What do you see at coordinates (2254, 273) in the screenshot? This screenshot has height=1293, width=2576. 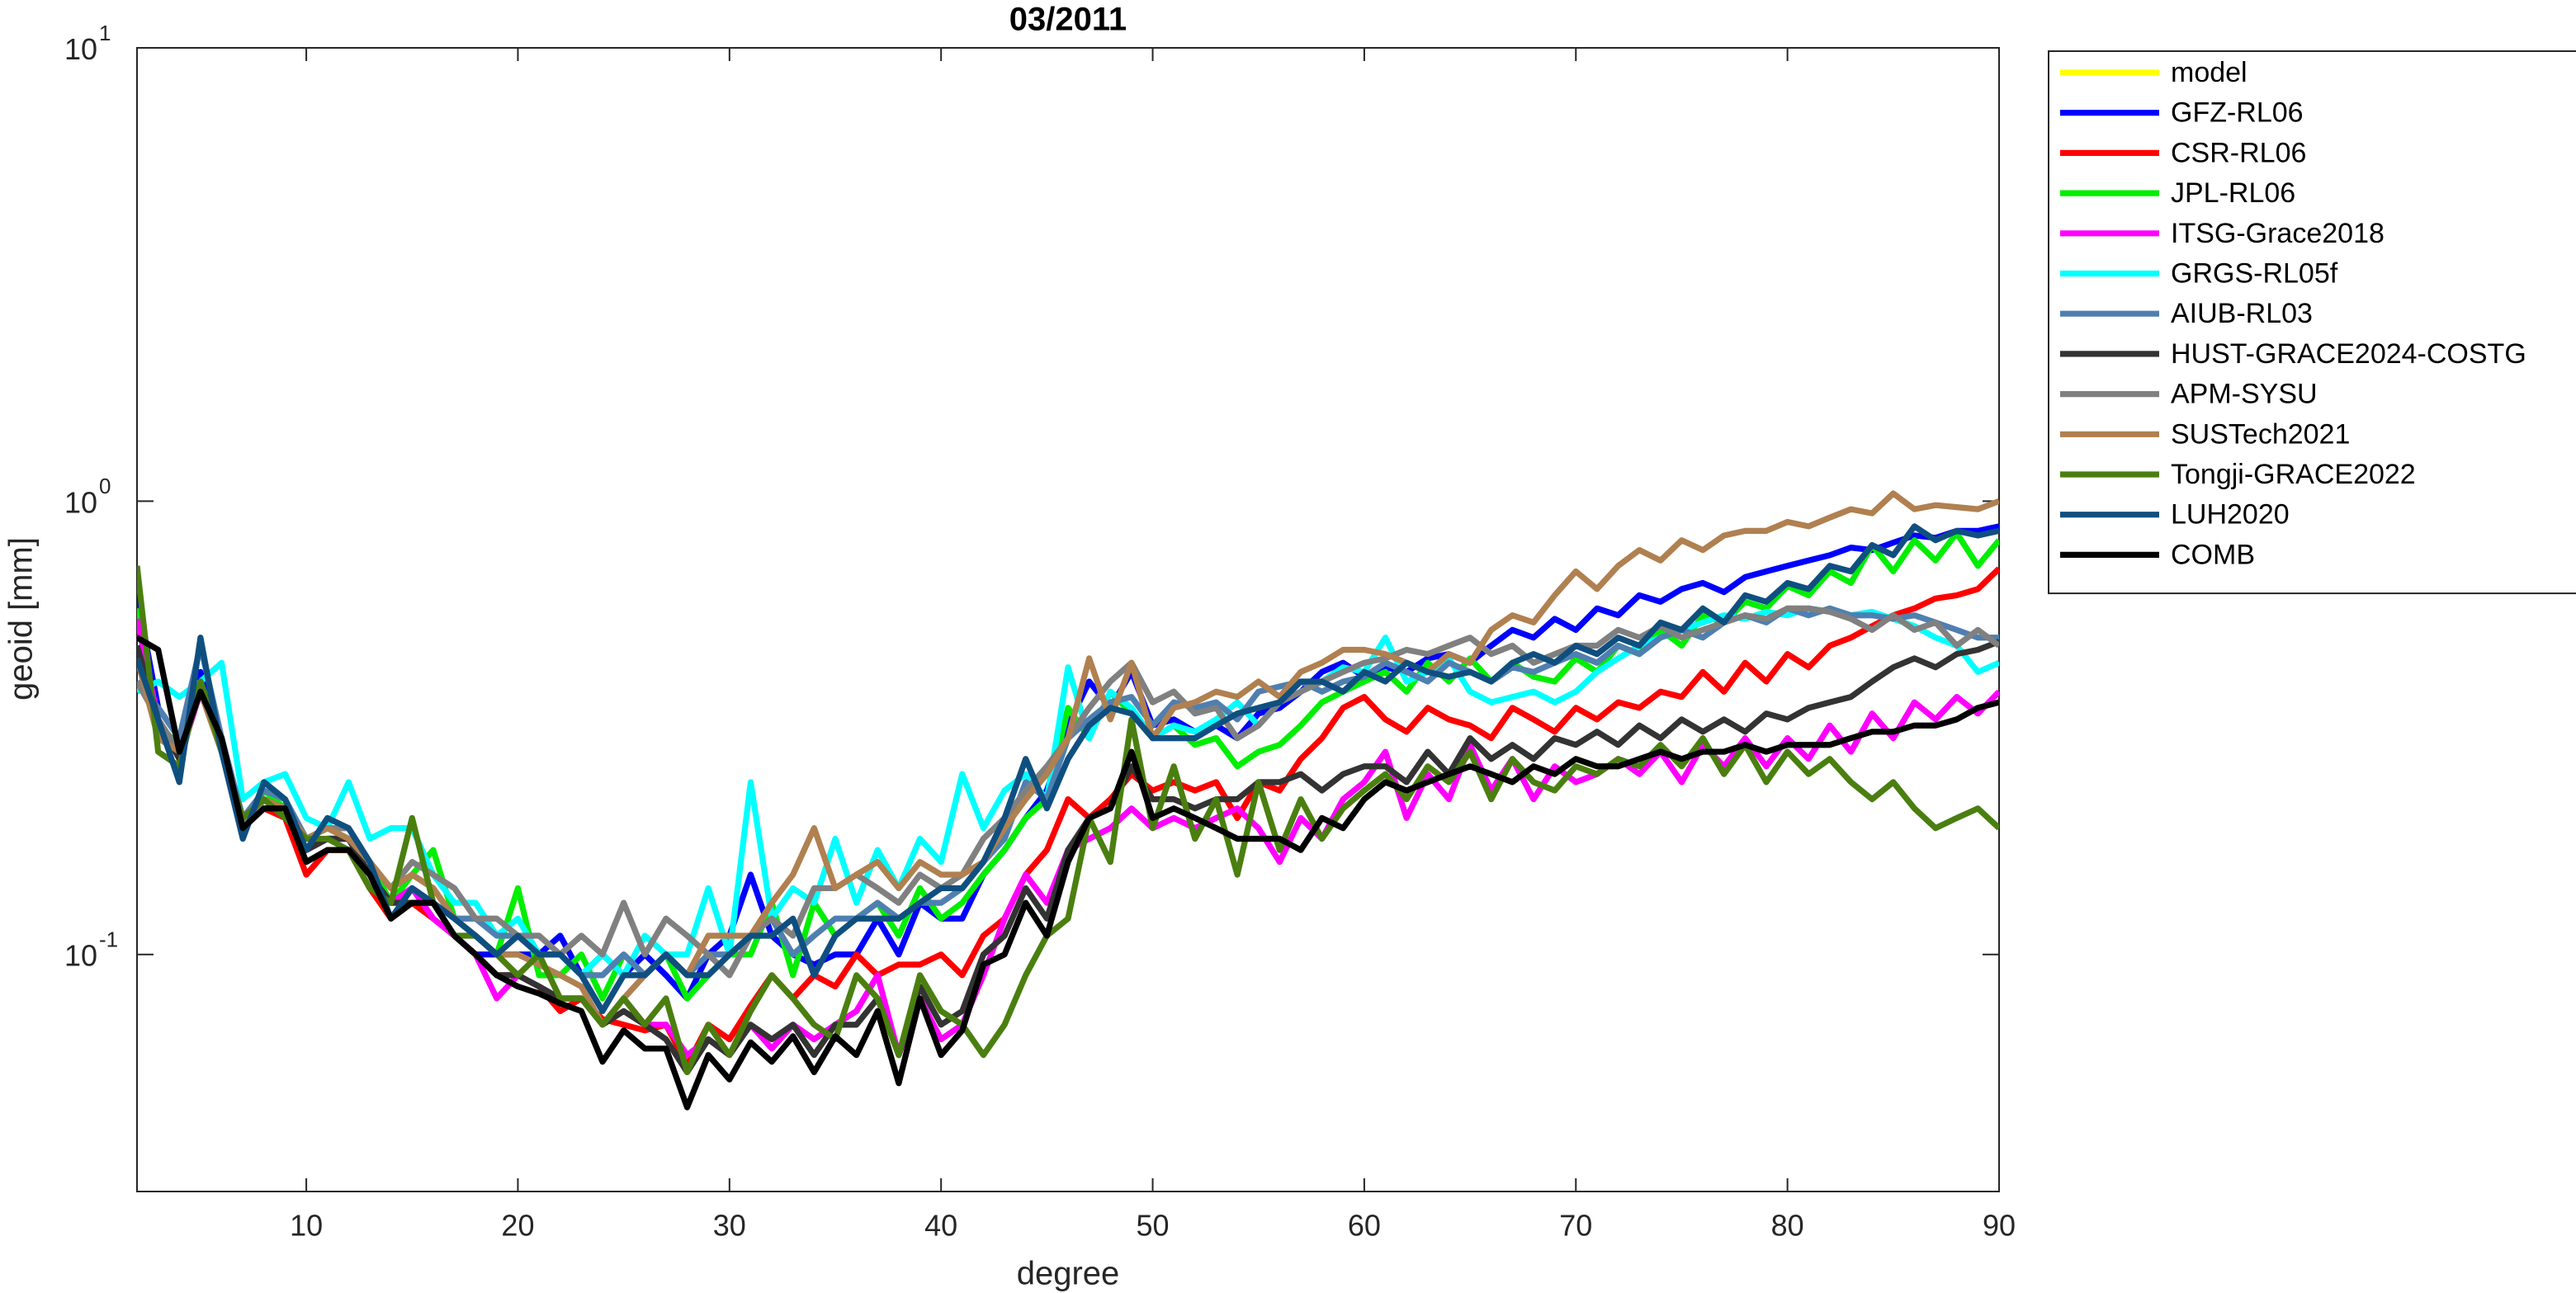 I see `legend-label: GRGS-RL05f` at bounding box center [2254, 273].